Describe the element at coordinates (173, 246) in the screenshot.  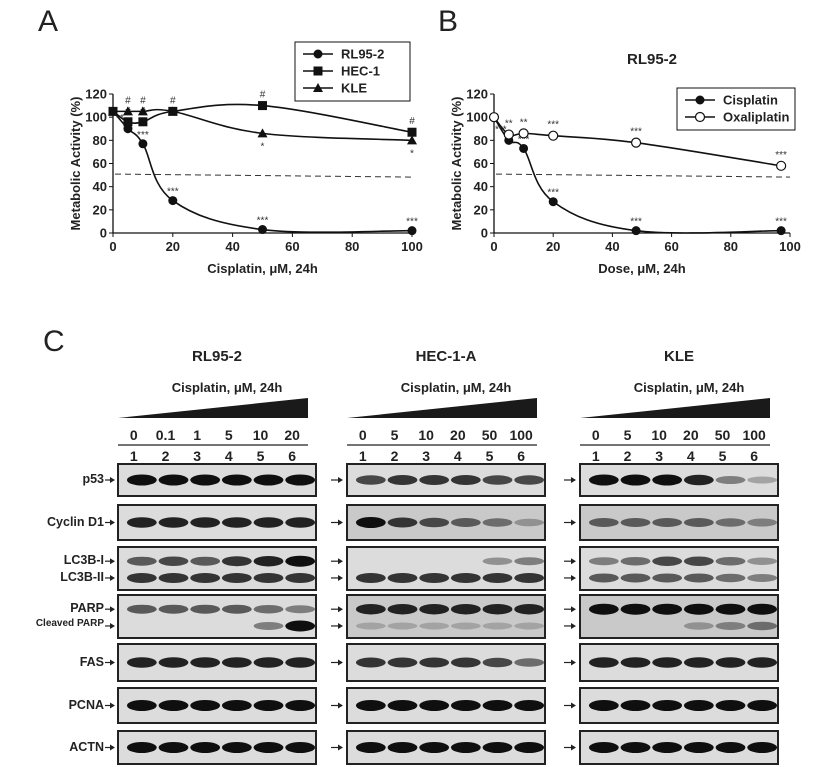
I see `x-tick-label: 20` at that location.